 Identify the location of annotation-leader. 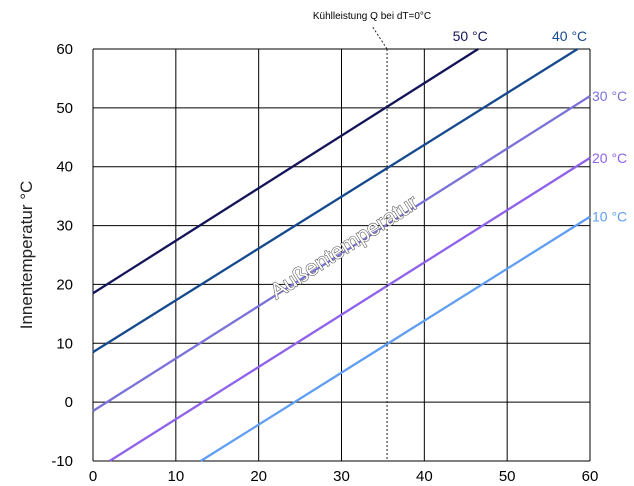
(379, 37).